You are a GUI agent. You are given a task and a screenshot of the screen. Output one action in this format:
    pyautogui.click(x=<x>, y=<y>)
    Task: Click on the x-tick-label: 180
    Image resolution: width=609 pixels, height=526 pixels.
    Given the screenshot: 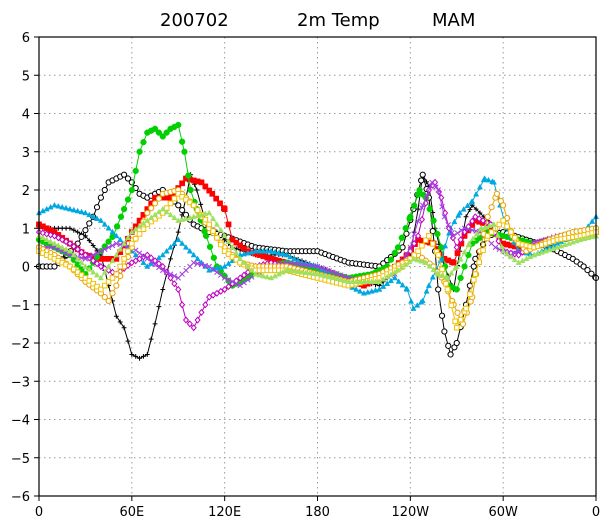 What is the action you would take?
    pyautogui.click(x=317, y=512)
    